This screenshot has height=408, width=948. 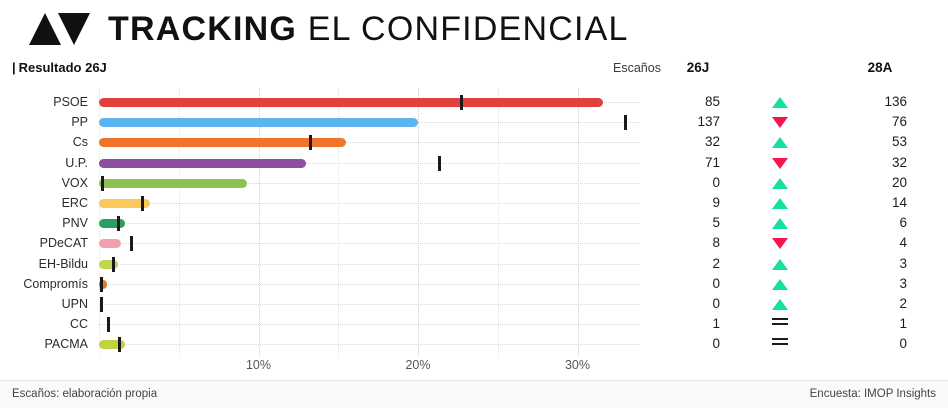 What do you see at coordinates (74, 203) in the screenshot?
I see `party-label-erc: ERC` at bounding box center [74, 203].